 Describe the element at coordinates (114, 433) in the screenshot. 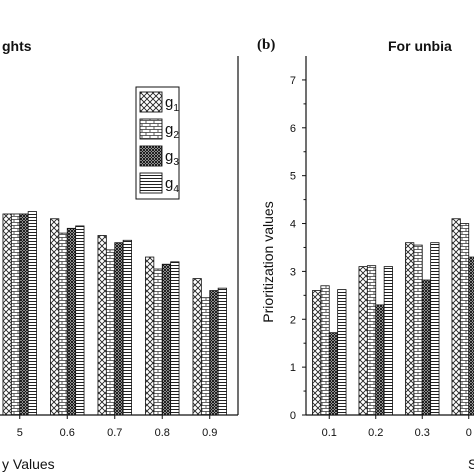

I see `panel-a-x-tick-label: 0.7` at that location.